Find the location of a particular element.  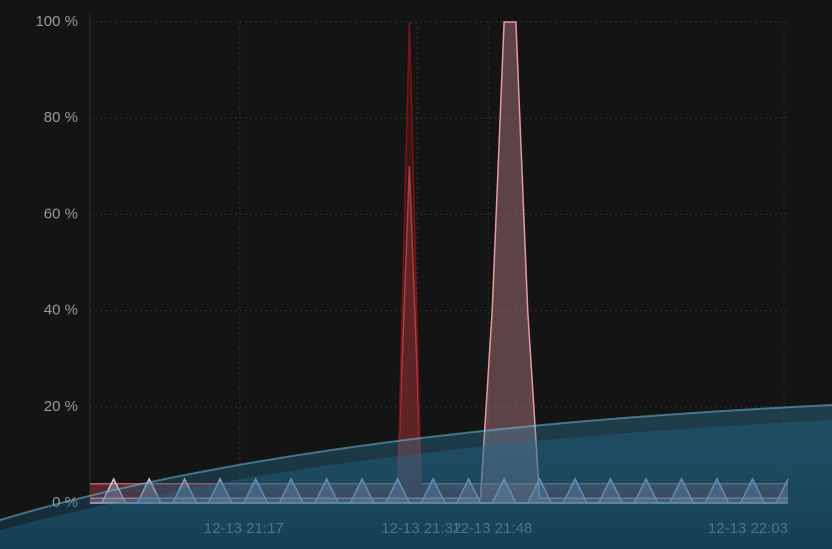

y-tick-label: 0 % is located at coordinates (65, 502).